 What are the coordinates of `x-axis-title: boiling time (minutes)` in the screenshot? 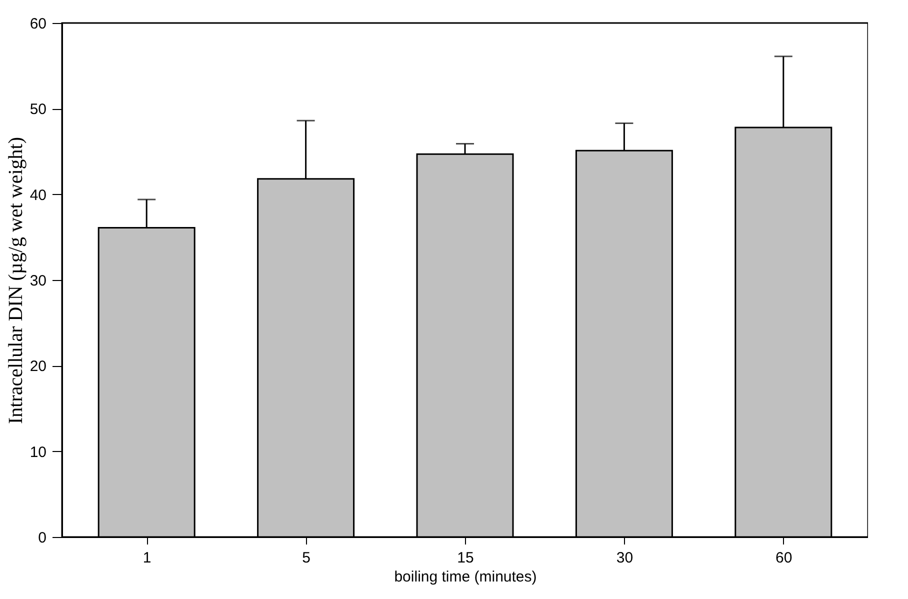 It's located at (465, 577).